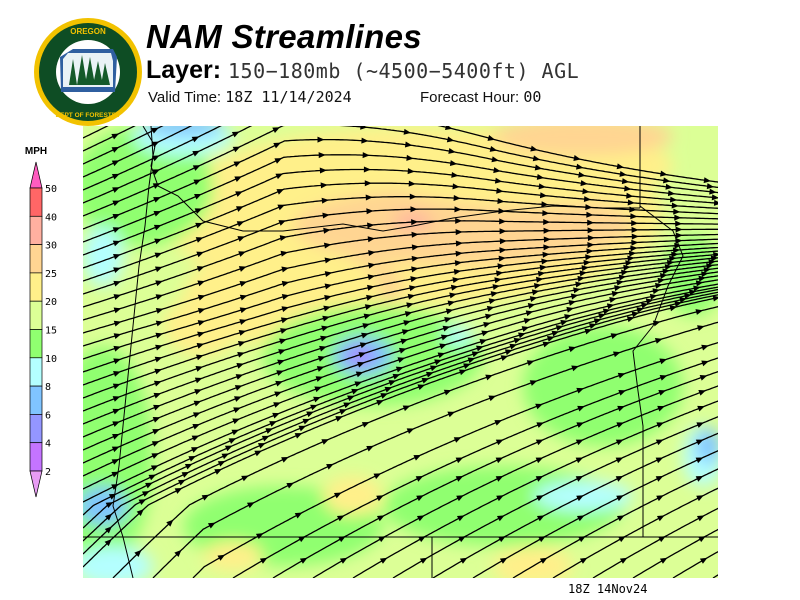 This screenshot has height=600, width=800. What do you see at coordinates (250, 97) in the screenshot?
I see `valid-time: Valid Time: 18Z 11/14/2024` at bounding box center [250, 97].